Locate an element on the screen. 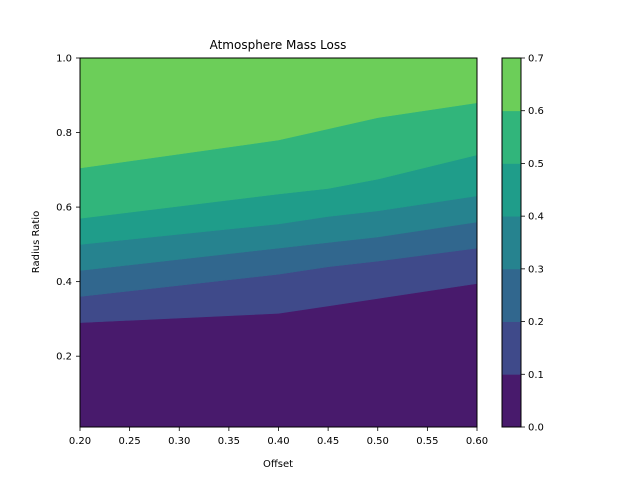 This screenshot has height=480, width=640. y-tick-label: 0.8 is located at coordinates (64, 133).